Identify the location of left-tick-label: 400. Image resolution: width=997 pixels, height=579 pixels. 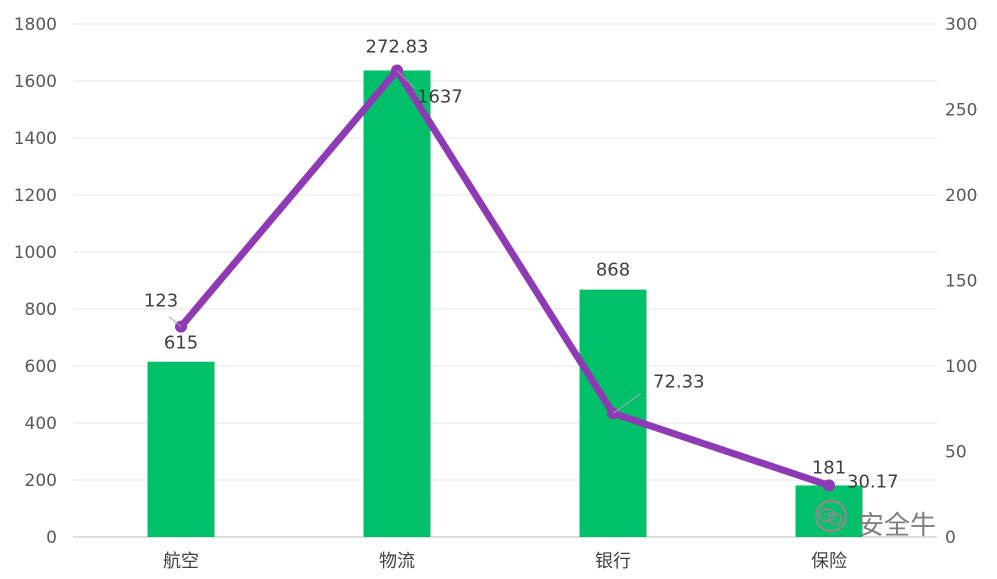
(41, 424).